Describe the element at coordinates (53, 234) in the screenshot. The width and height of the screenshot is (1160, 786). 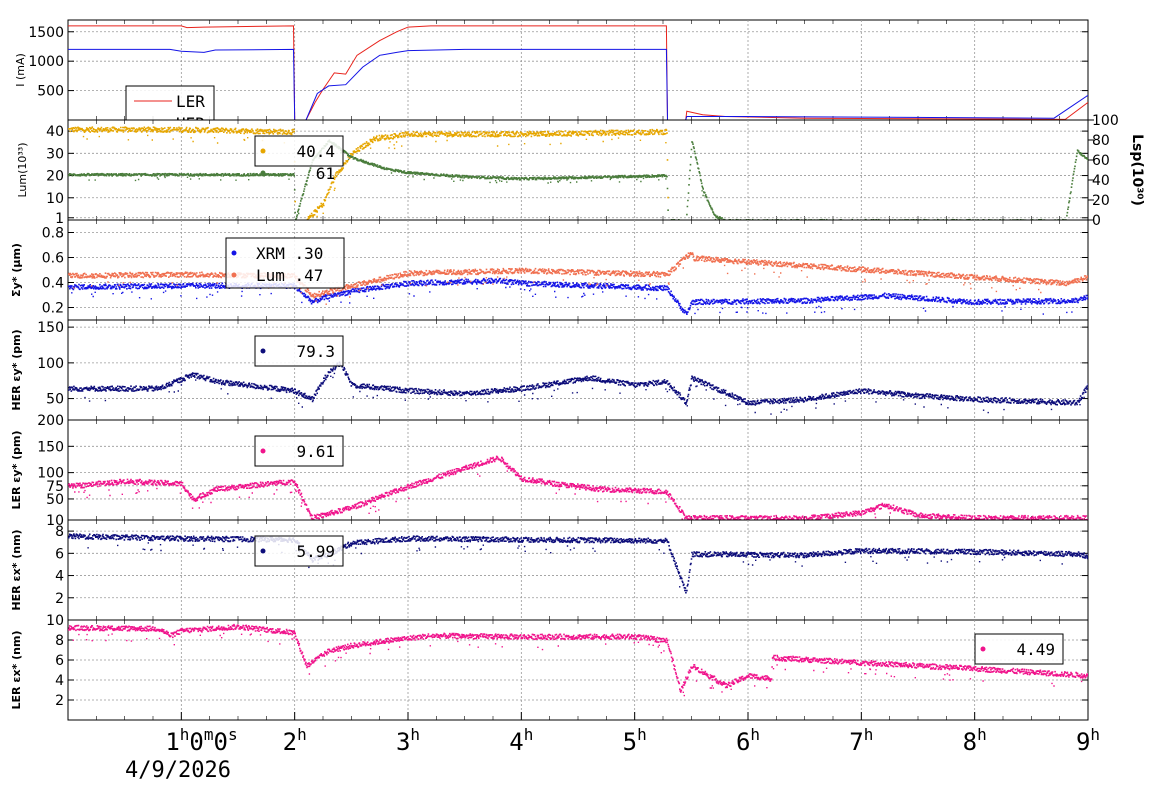
I see `y-tick-label: 0.8` at that location.